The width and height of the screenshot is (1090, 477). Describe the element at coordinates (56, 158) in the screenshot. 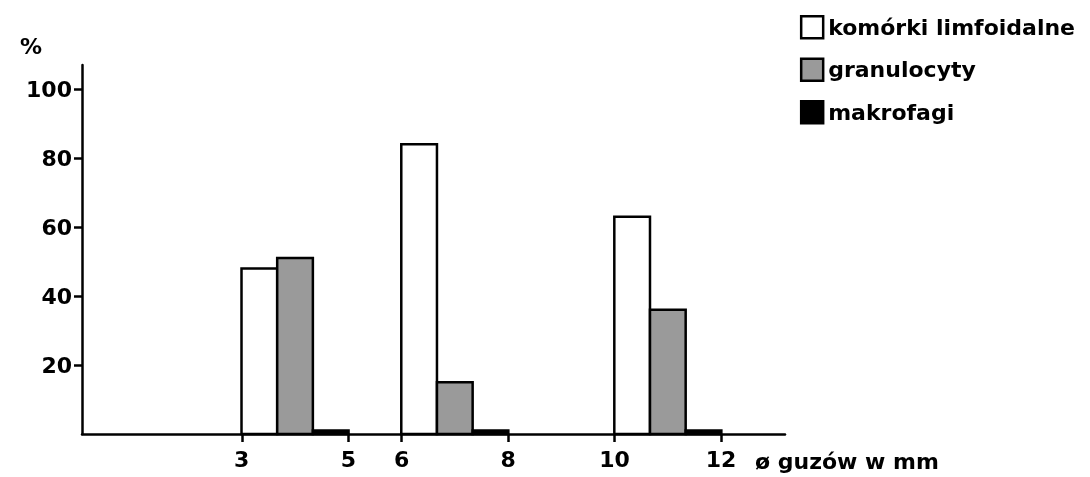

I see `y-tick-label: 80` at that location.